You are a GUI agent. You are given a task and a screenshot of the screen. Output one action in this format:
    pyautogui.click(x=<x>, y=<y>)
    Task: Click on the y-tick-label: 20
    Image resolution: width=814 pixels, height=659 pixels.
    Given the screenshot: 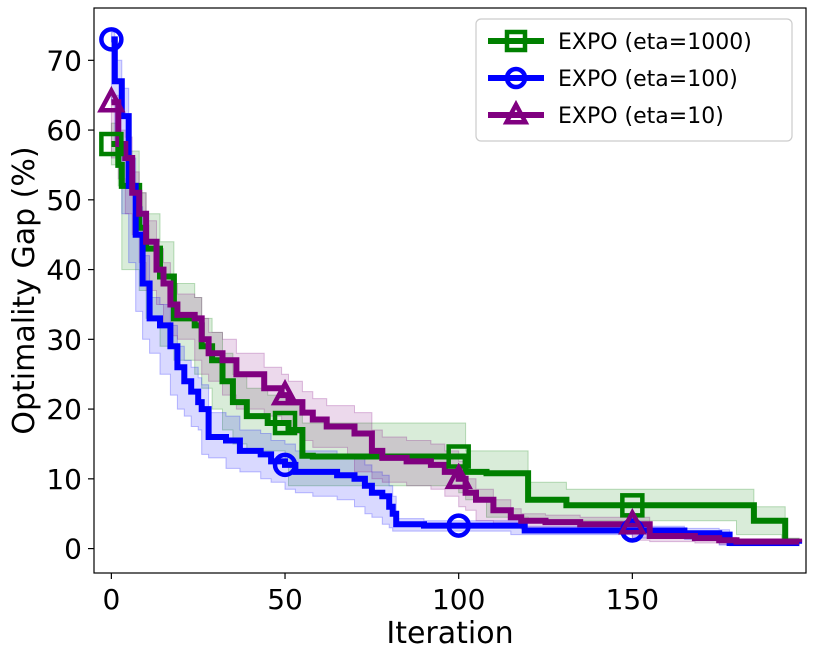 What is the action you would take?
    pyautogui.click(x=64, y=409)
    